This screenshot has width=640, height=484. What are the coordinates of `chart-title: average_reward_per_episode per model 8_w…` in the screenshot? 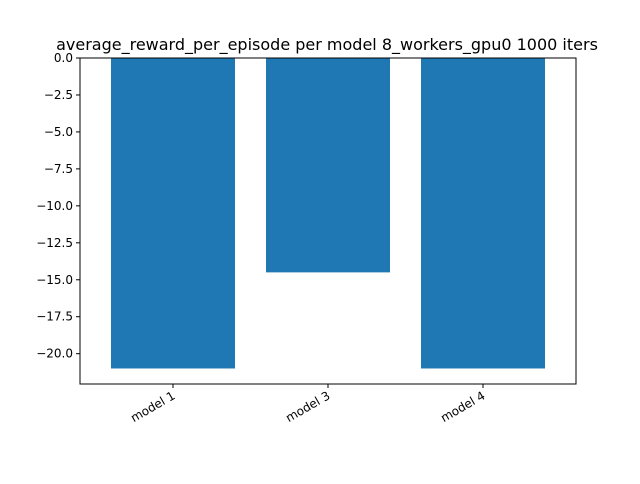 It's located at (327, 45).